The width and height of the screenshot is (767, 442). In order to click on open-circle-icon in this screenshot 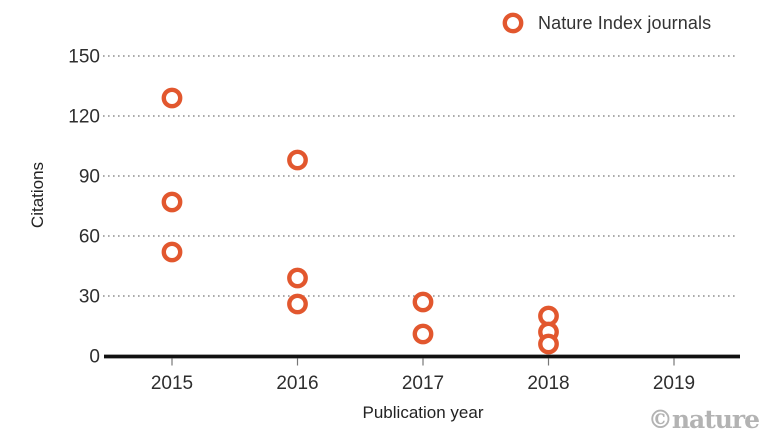, I will do `click(513, 23)`.